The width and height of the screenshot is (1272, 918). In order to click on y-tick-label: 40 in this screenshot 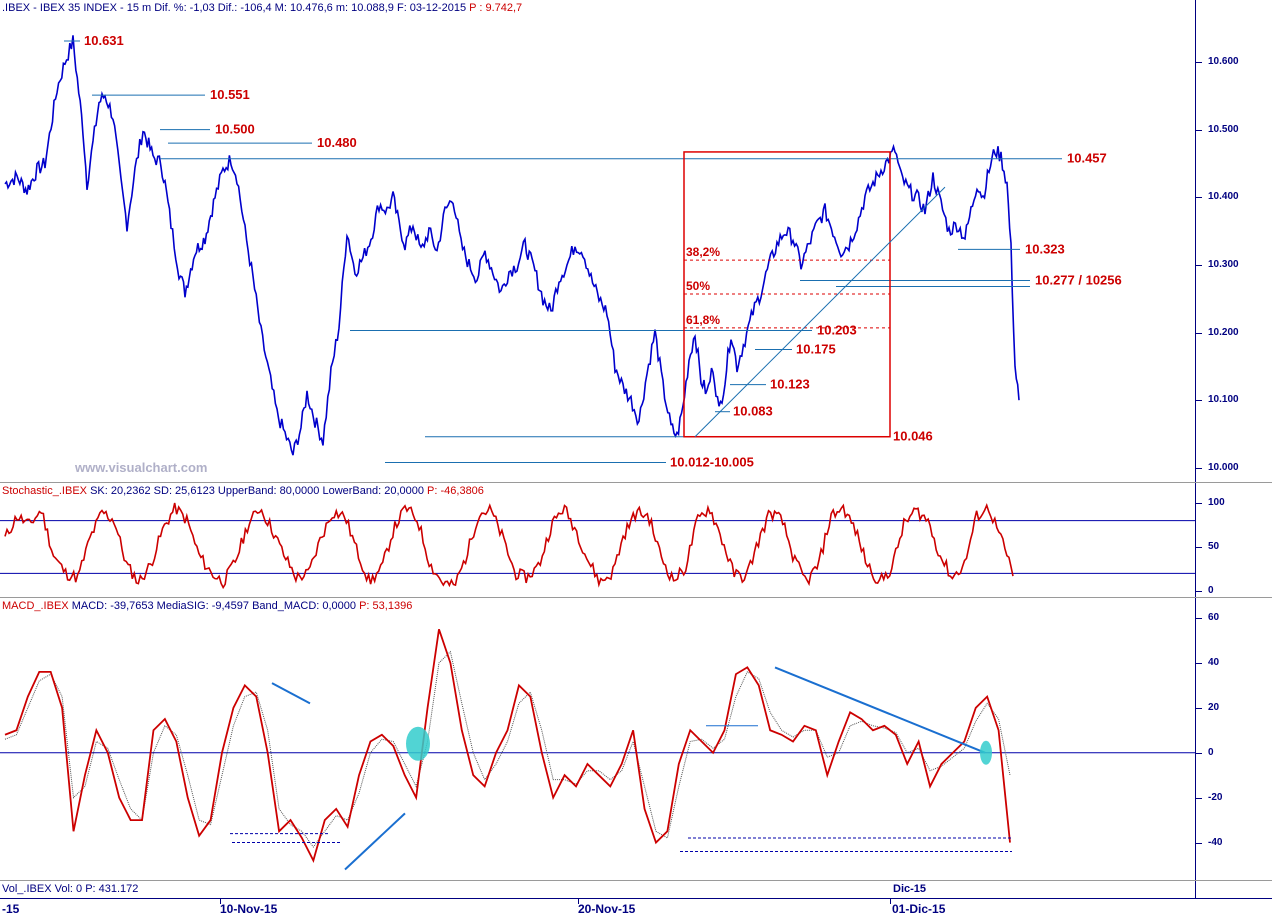, I will do `click(1214, 662)`.